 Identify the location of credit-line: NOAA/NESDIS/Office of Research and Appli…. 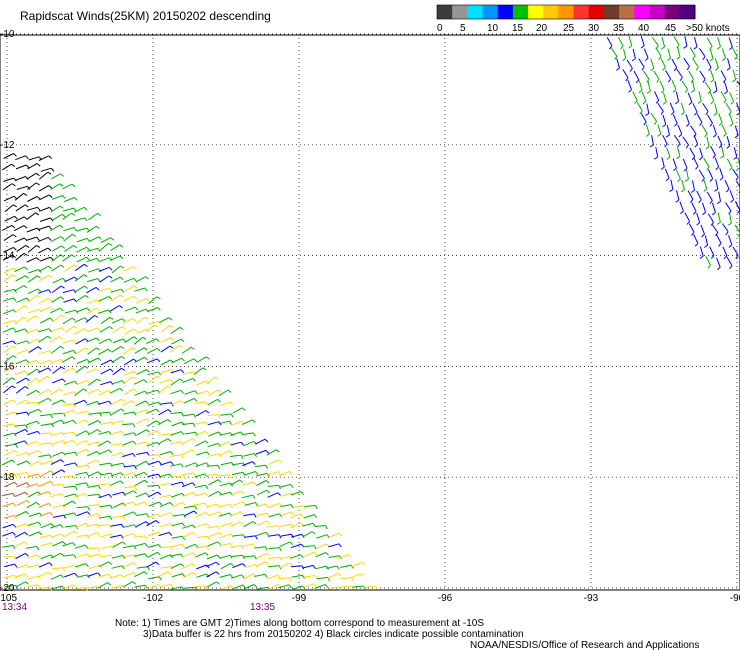
(584, 645).